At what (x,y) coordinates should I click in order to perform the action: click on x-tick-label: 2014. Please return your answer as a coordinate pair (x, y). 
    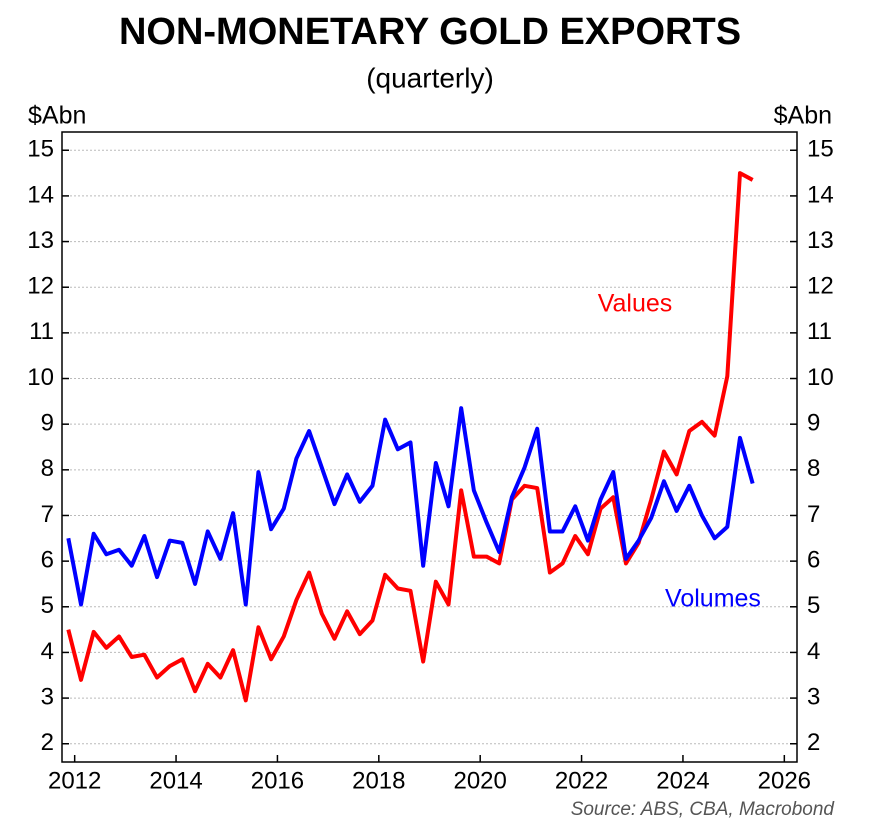
    Looking at the image, I should click on (175, 780).